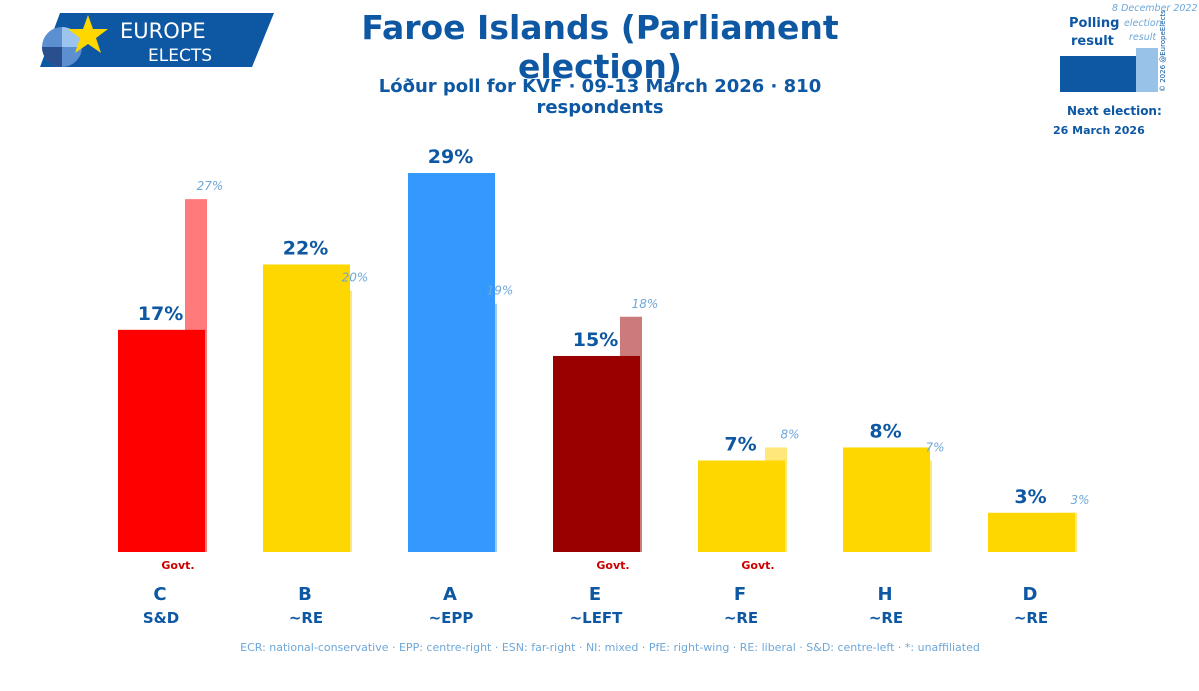 The image size is (1199, 691). I want to click on europe-elects-logo: EUROPE ELECTS, so click(157, 40).